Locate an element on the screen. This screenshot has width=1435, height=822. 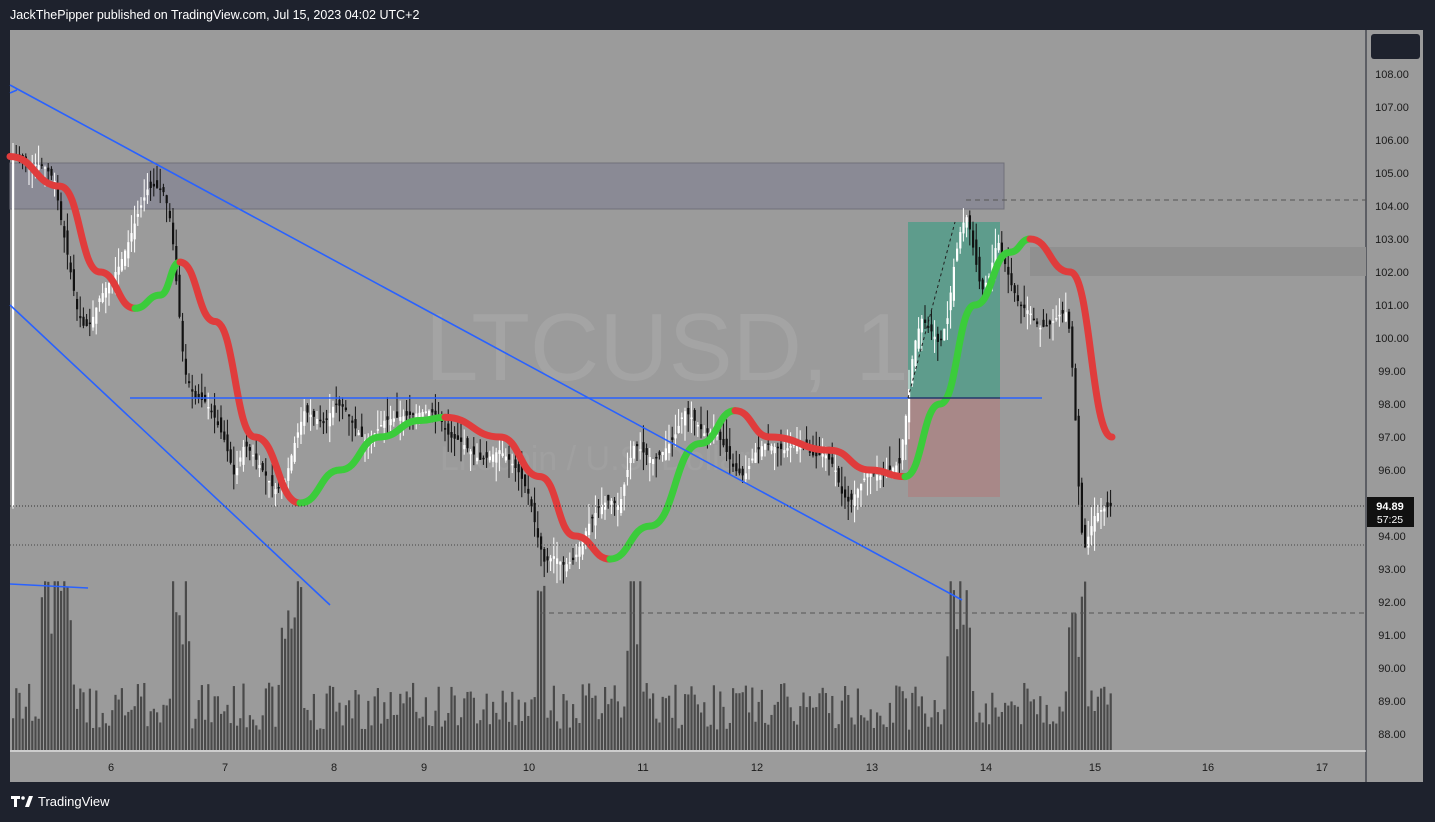
price-tick-label: 88.00 is located at coordinates (1392, 735).